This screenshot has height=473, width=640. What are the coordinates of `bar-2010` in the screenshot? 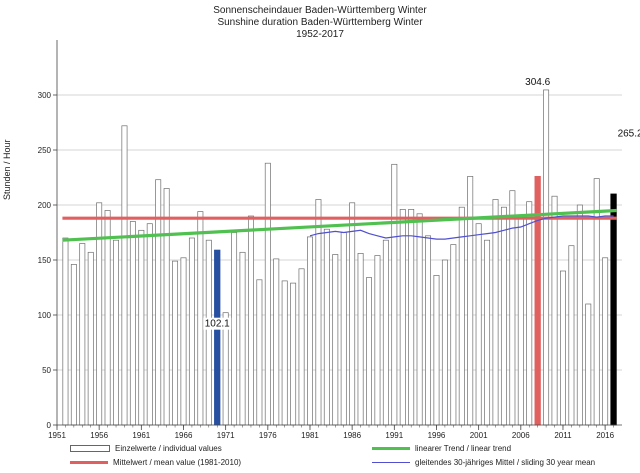 It's located at (554, 310).